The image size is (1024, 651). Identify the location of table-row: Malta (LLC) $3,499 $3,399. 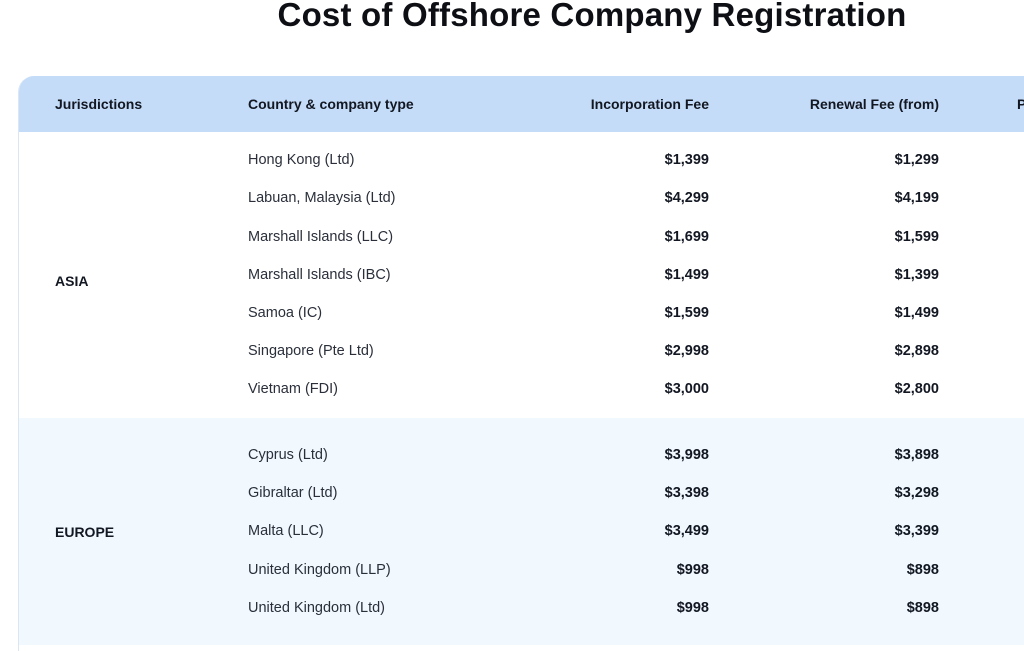
(521, 531).